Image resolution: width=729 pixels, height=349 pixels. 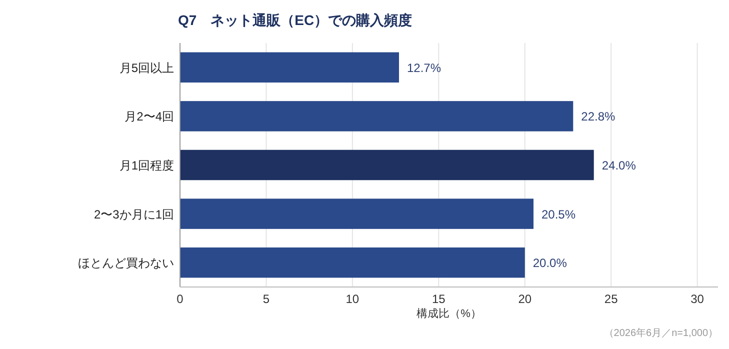 What do you see at coordinates (266, 299) in the screenshot?
I see `x-tick-label: 5` at bounding box center [266, 299].